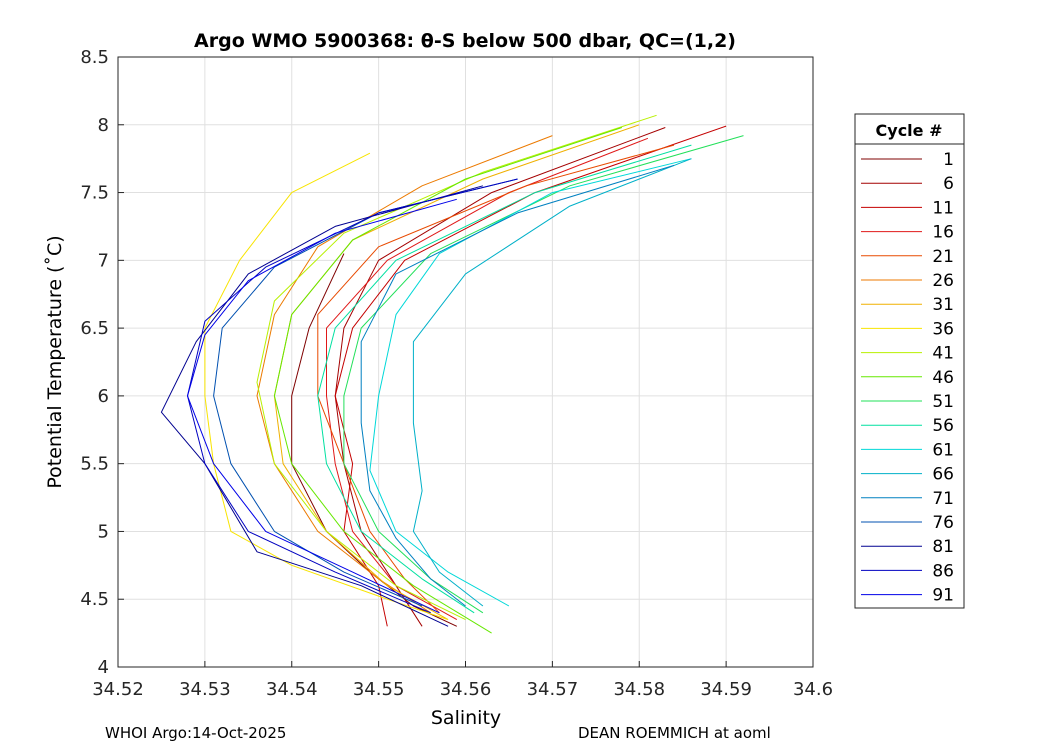 The image size is (1050, 750). I want to click on legend-label-26: 26, so click(943, 281).